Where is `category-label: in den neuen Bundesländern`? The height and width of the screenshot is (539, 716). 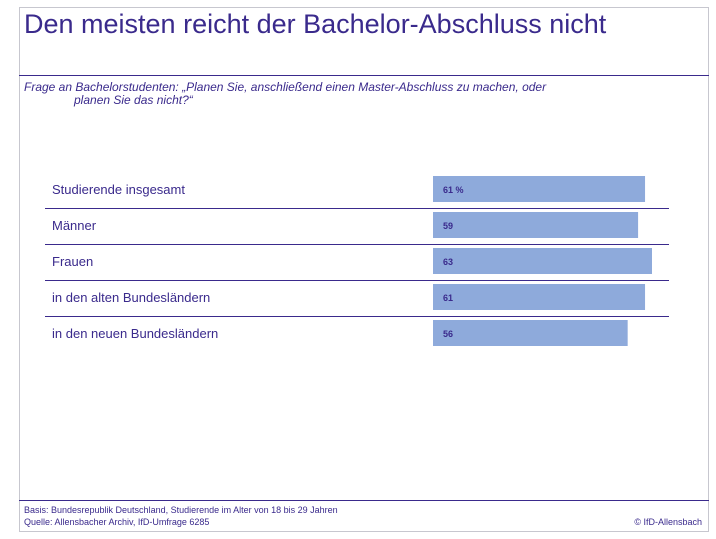
category-label: in den neuen Bundesländern is located at coordinates (135, 333).